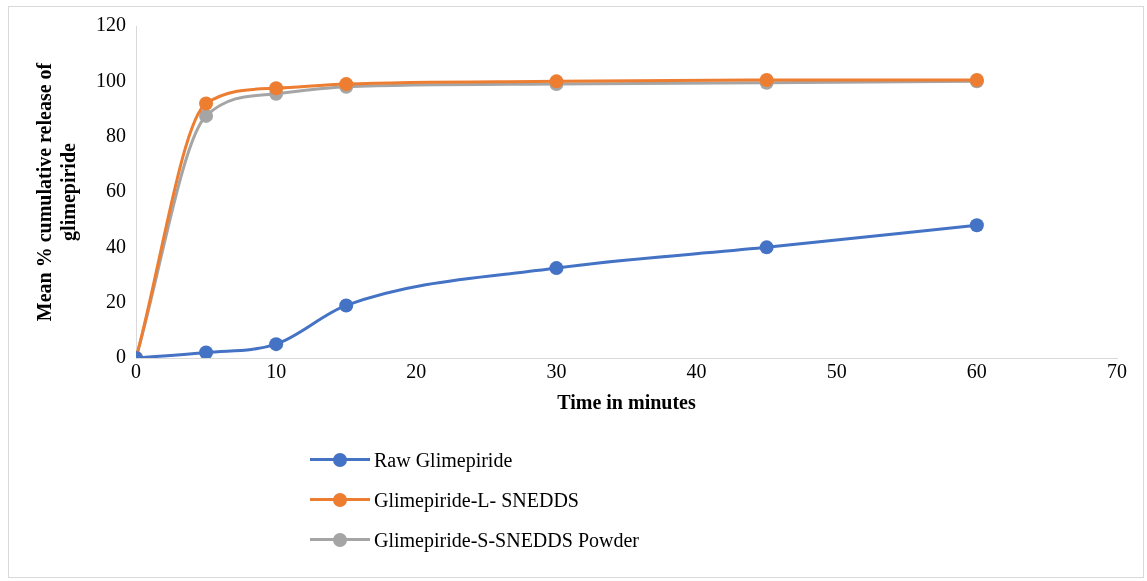 This screenshot has width=1147, height=581. What do you see at coordinates (1117, 371) in the screenshot?
I see `x-tick-label: 70` at bounding box center [1117, 371].